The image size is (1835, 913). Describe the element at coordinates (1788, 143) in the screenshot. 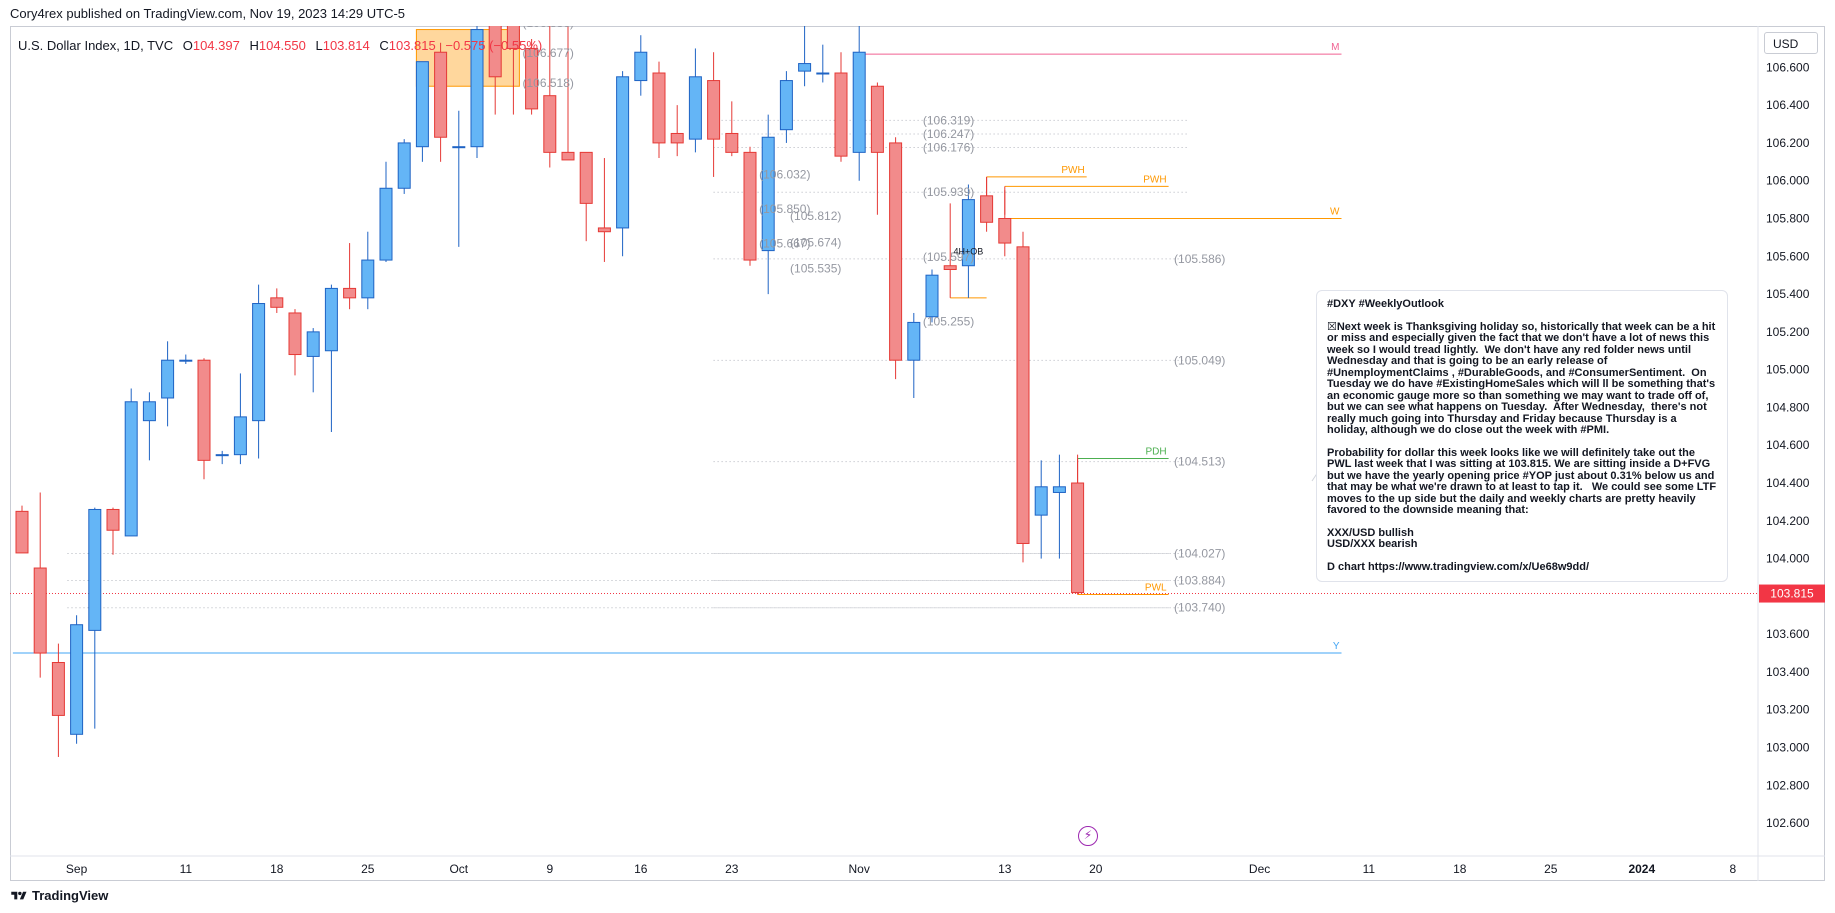

I see `price-axis-tick: 106.200` at that location.